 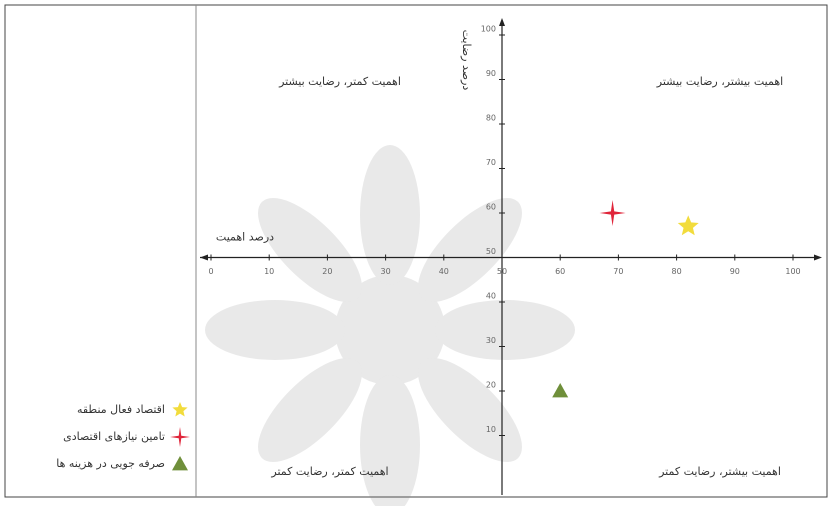 What do you see at coordinates (269, 271) in the screenshot?
I see `x-tick-label: 10` at bounding box center [269, 271].